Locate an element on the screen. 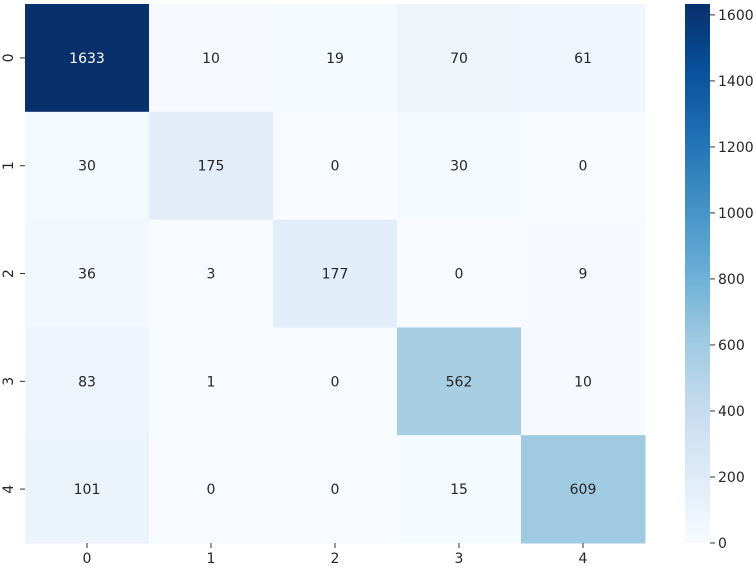 The width and height of the screenshot is (756, 568). heatmap-cell-r0-c2 is located at coordinates (335, 58).